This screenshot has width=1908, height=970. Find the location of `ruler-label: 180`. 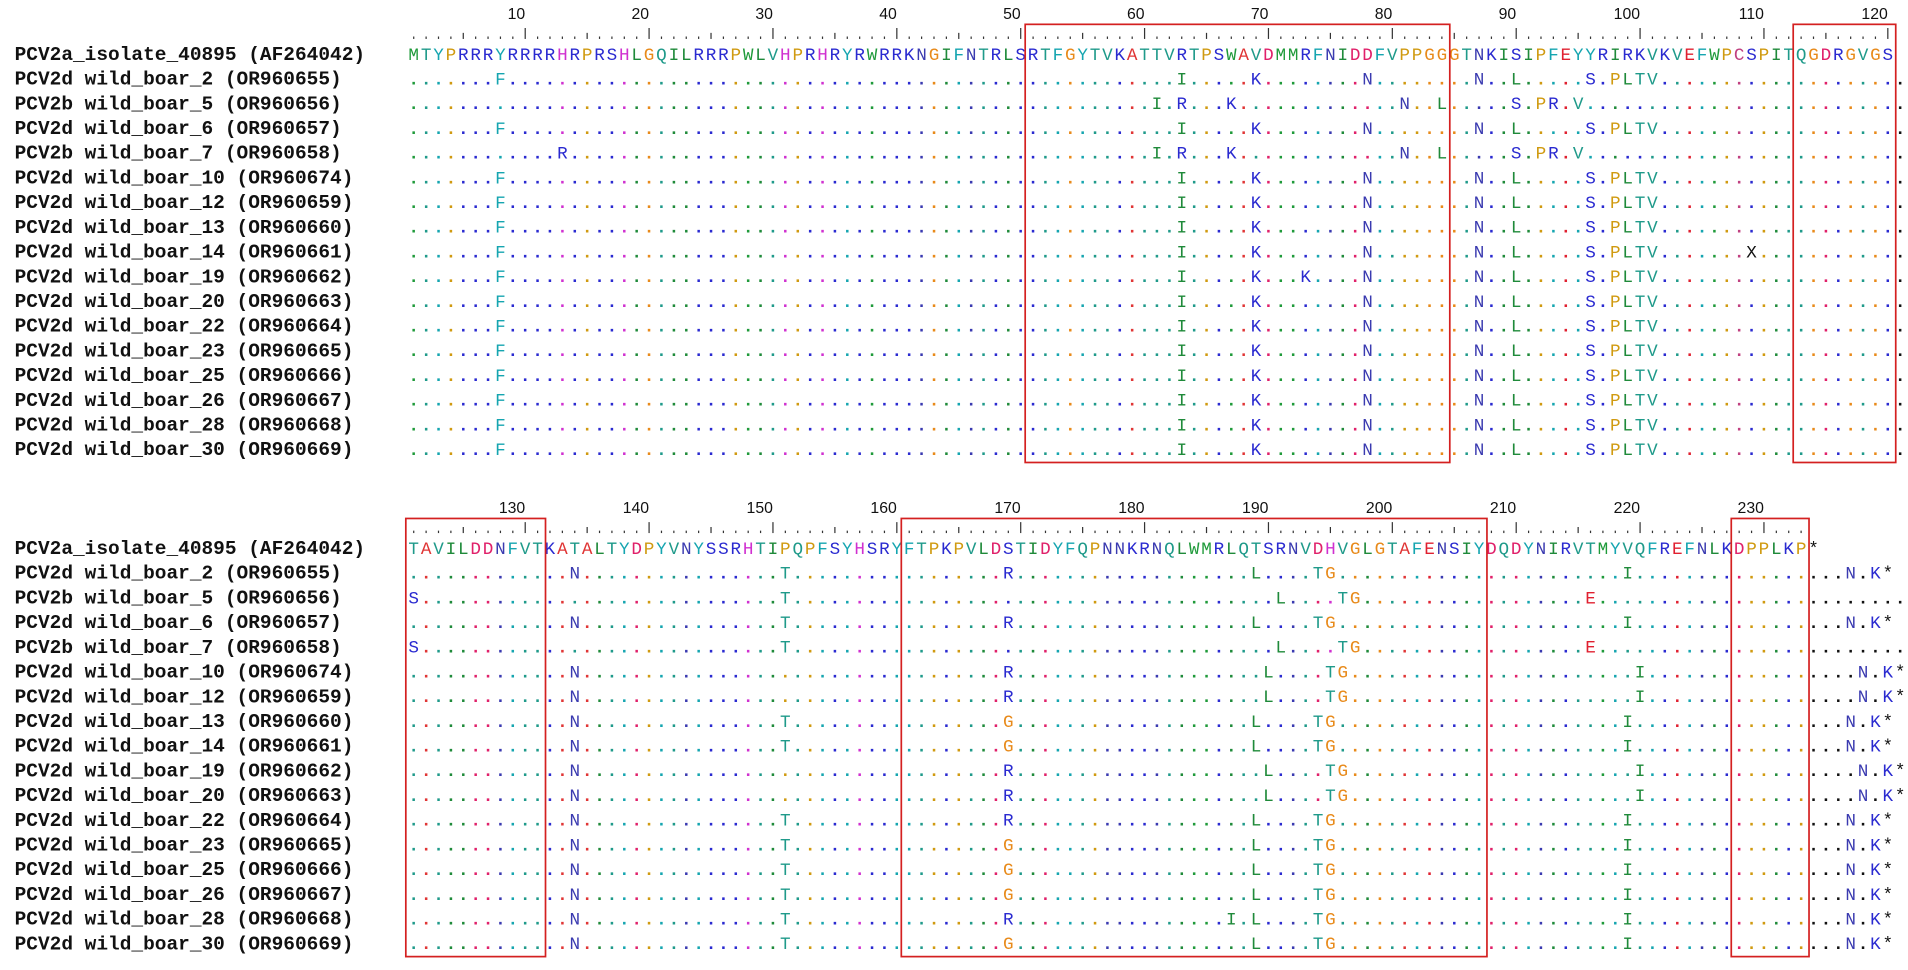

ruler-label: 180 is located at coordinates (1131, 508).